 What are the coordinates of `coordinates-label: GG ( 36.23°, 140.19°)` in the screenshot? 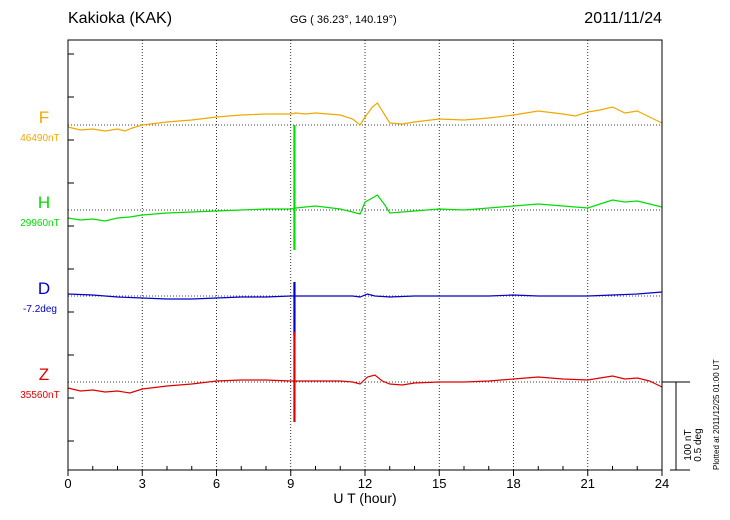 It's located at (343, 20).